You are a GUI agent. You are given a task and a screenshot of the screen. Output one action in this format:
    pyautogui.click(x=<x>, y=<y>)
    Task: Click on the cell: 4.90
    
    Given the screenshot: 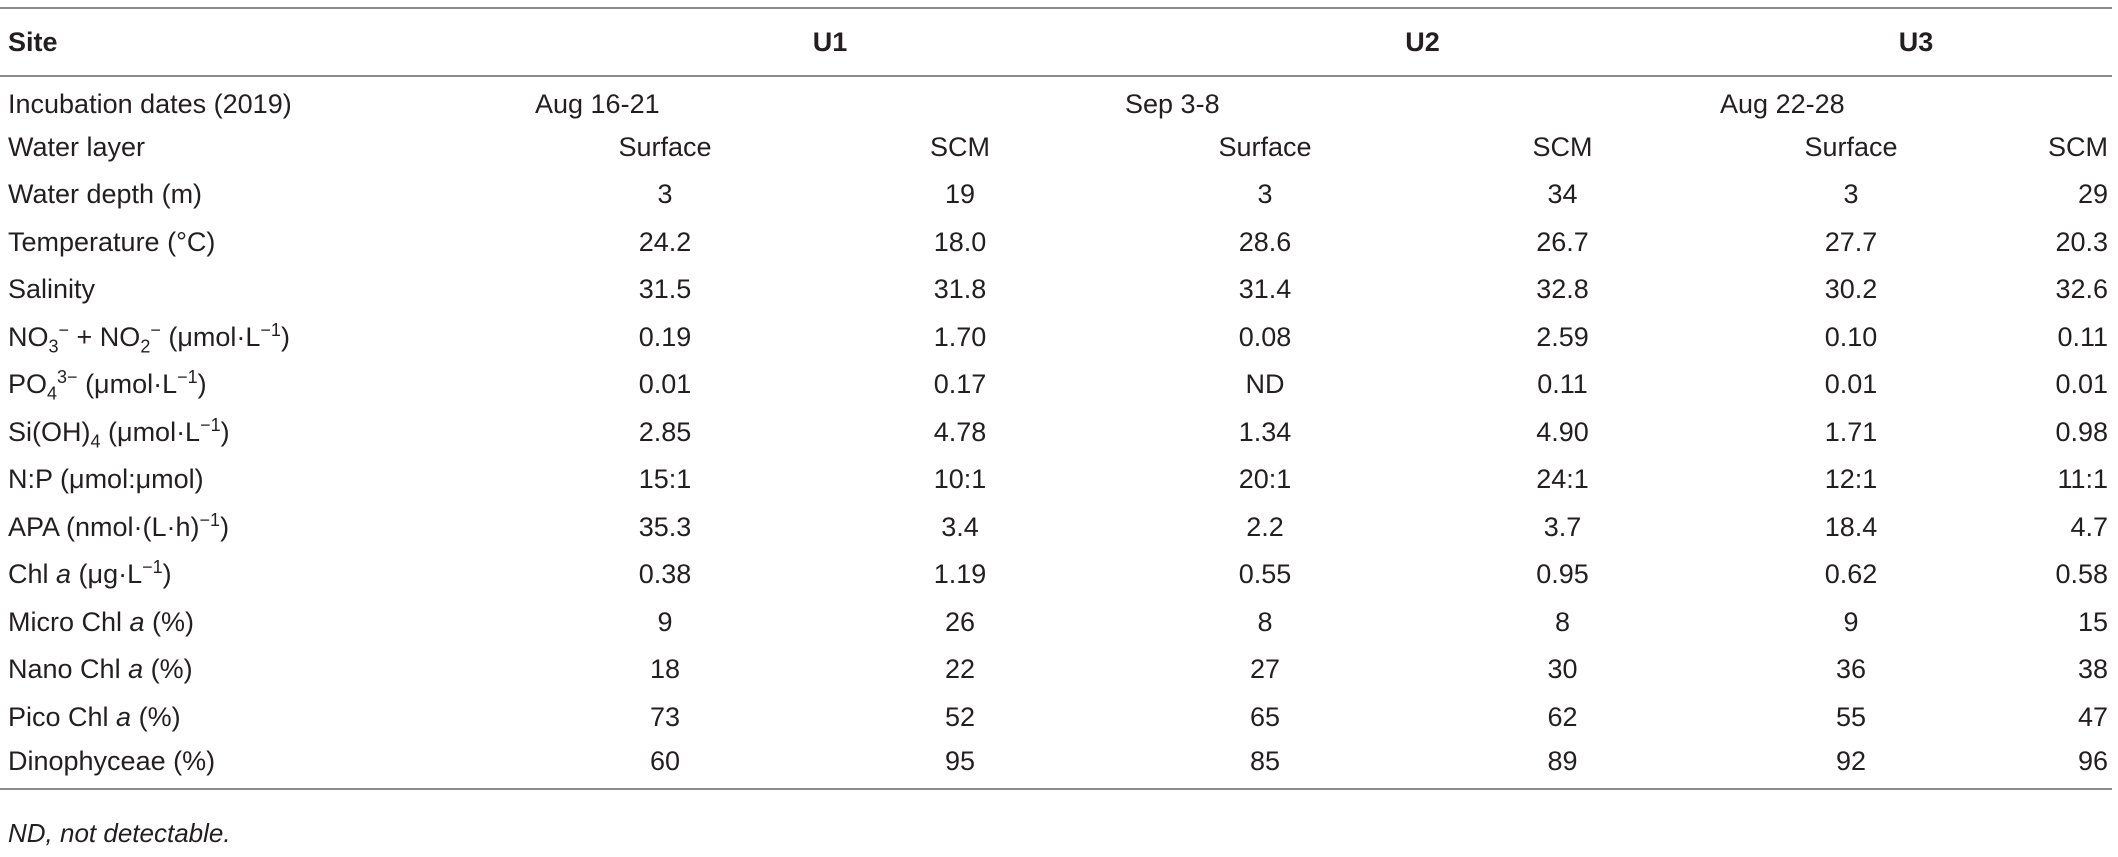 What is the action you would take?
    pyautogui.click(x=1562, y=431)
    